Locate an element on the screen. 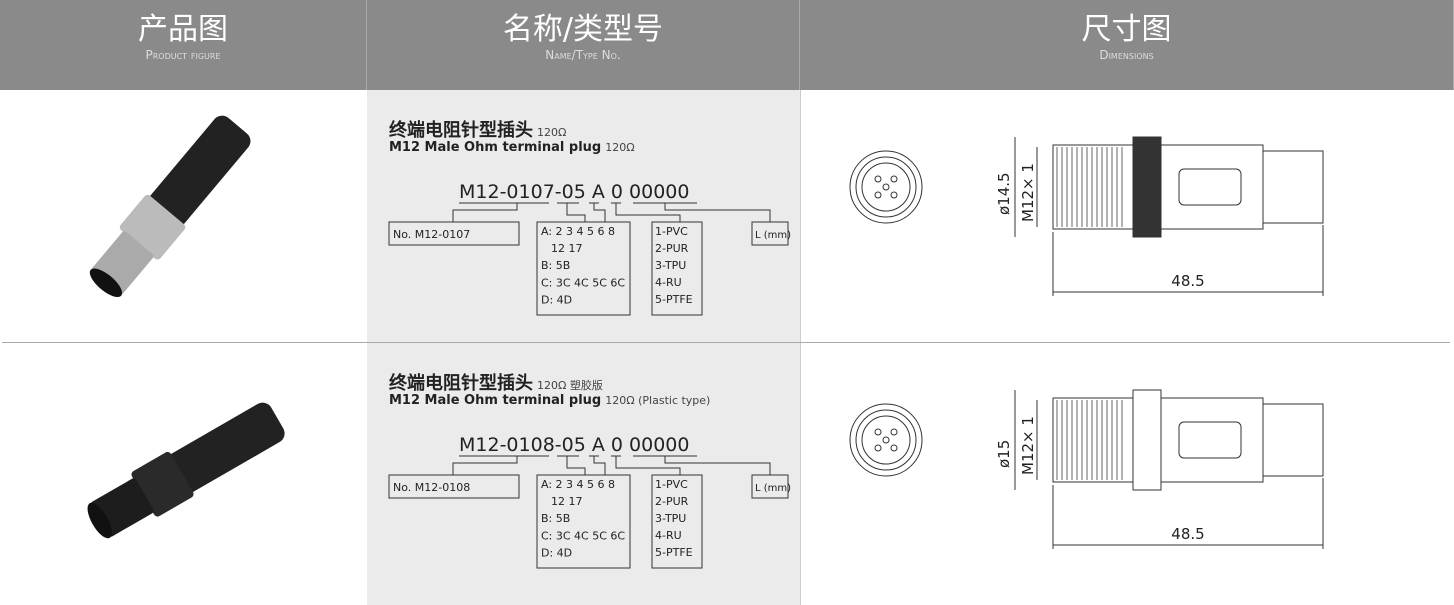 The width and height of the screenshot is (1454, 605). header-subtitle: Product figure is located at coordinates (183, 55).